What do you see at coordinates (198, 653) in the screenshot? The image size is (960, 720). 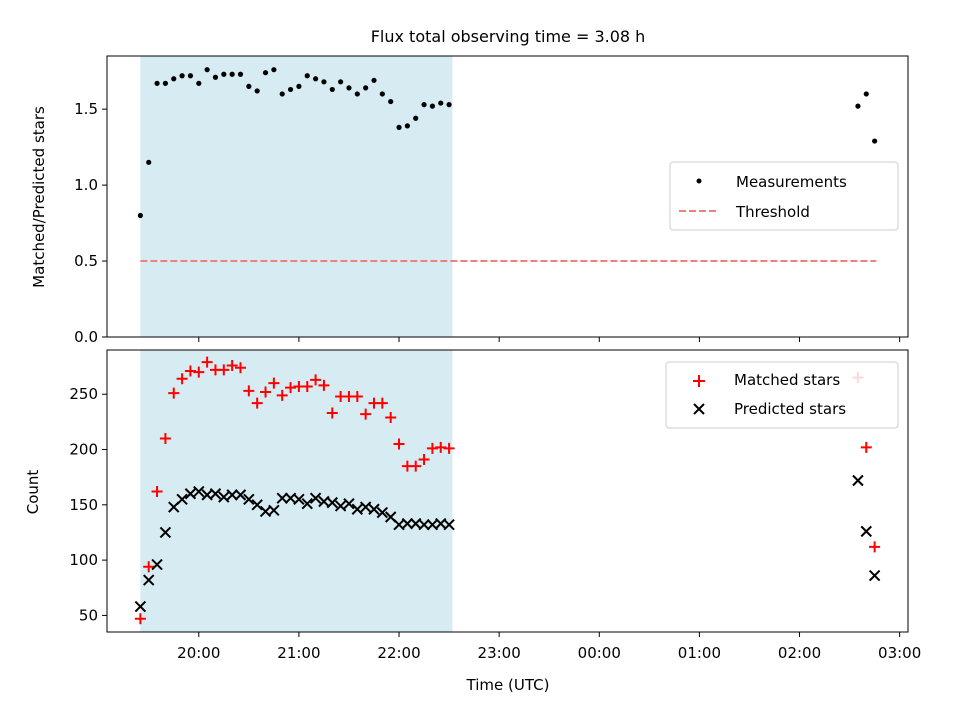 I see `x-tick-label: 20:00` at bounding box center [198, 653].